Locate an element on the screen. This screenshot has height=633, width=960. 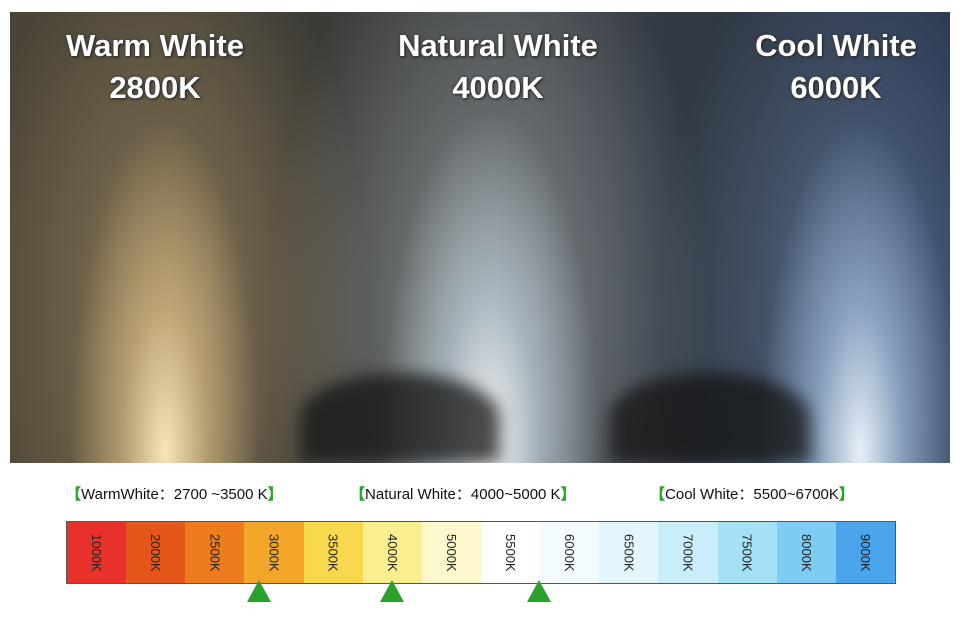
scale-cell: 3000K is located at coordinates (274, 552).